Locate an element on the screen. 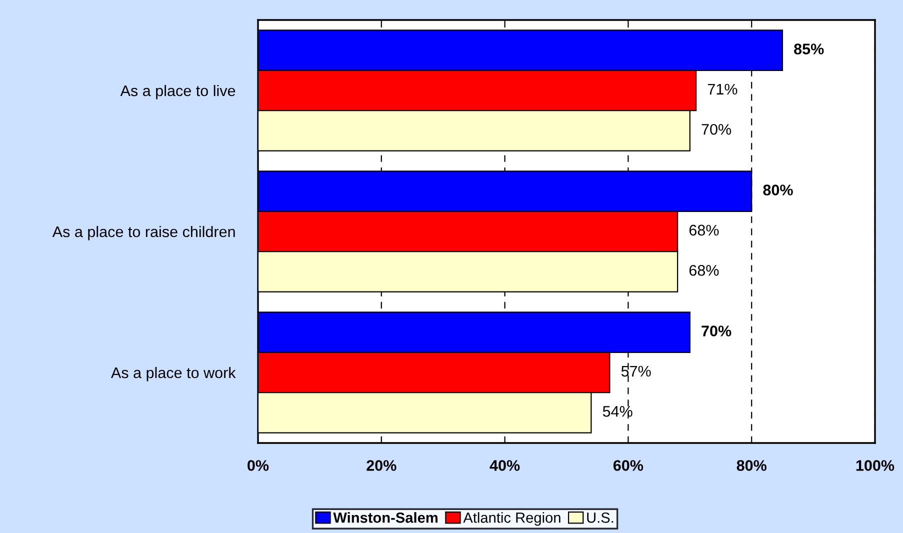 The height and width of the screenshot is (533, 903). x-tick-label: 100% is located at coordinates (875, 465).